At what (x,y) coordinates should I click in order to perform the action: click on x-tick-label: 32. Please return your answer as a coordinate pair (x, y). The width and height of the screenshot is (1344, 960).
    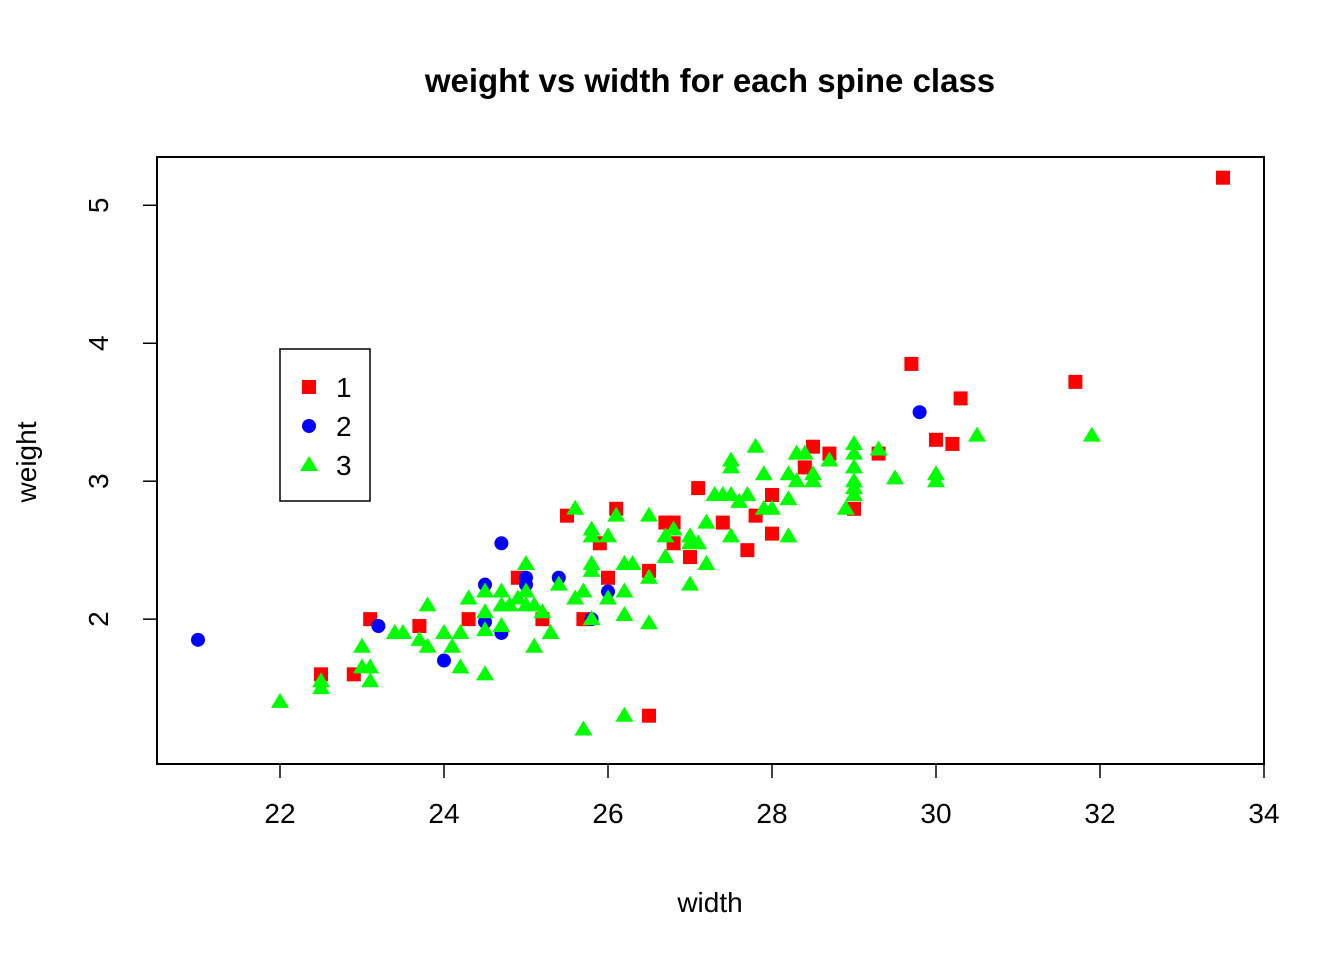
    Looking at the image, I should click on (1099, 813).